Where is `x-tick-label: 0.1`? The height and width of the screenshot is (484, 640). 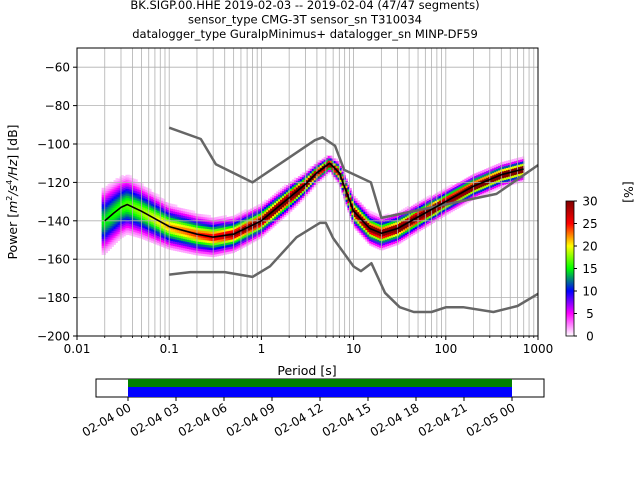
x-tick-label: 0.1 is located at coordinates (169, 349).